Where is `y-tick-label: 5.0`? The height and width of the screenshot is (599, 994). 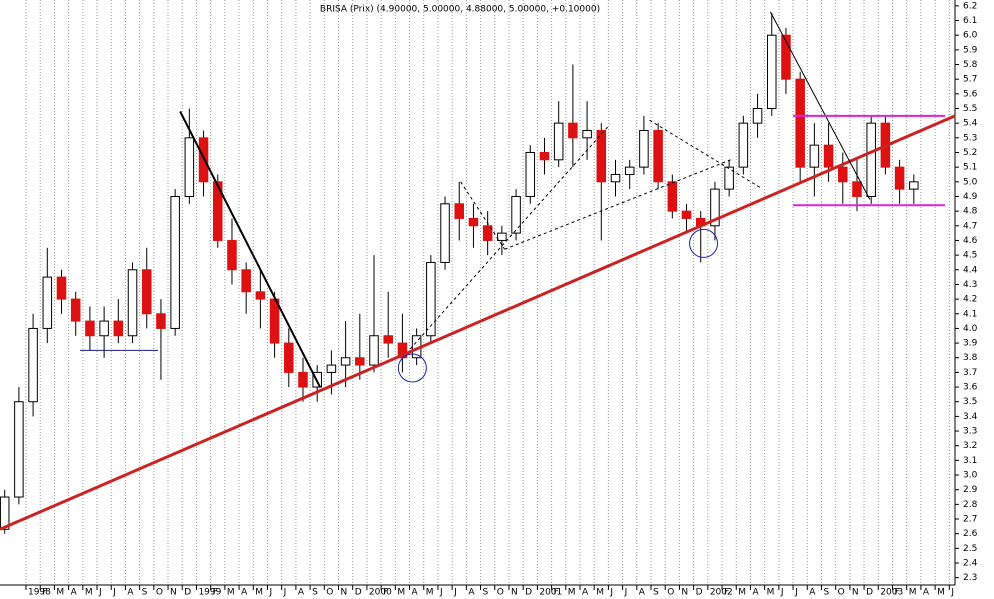
y-tick-label: 5.0 is located at coordinates (970, 182).